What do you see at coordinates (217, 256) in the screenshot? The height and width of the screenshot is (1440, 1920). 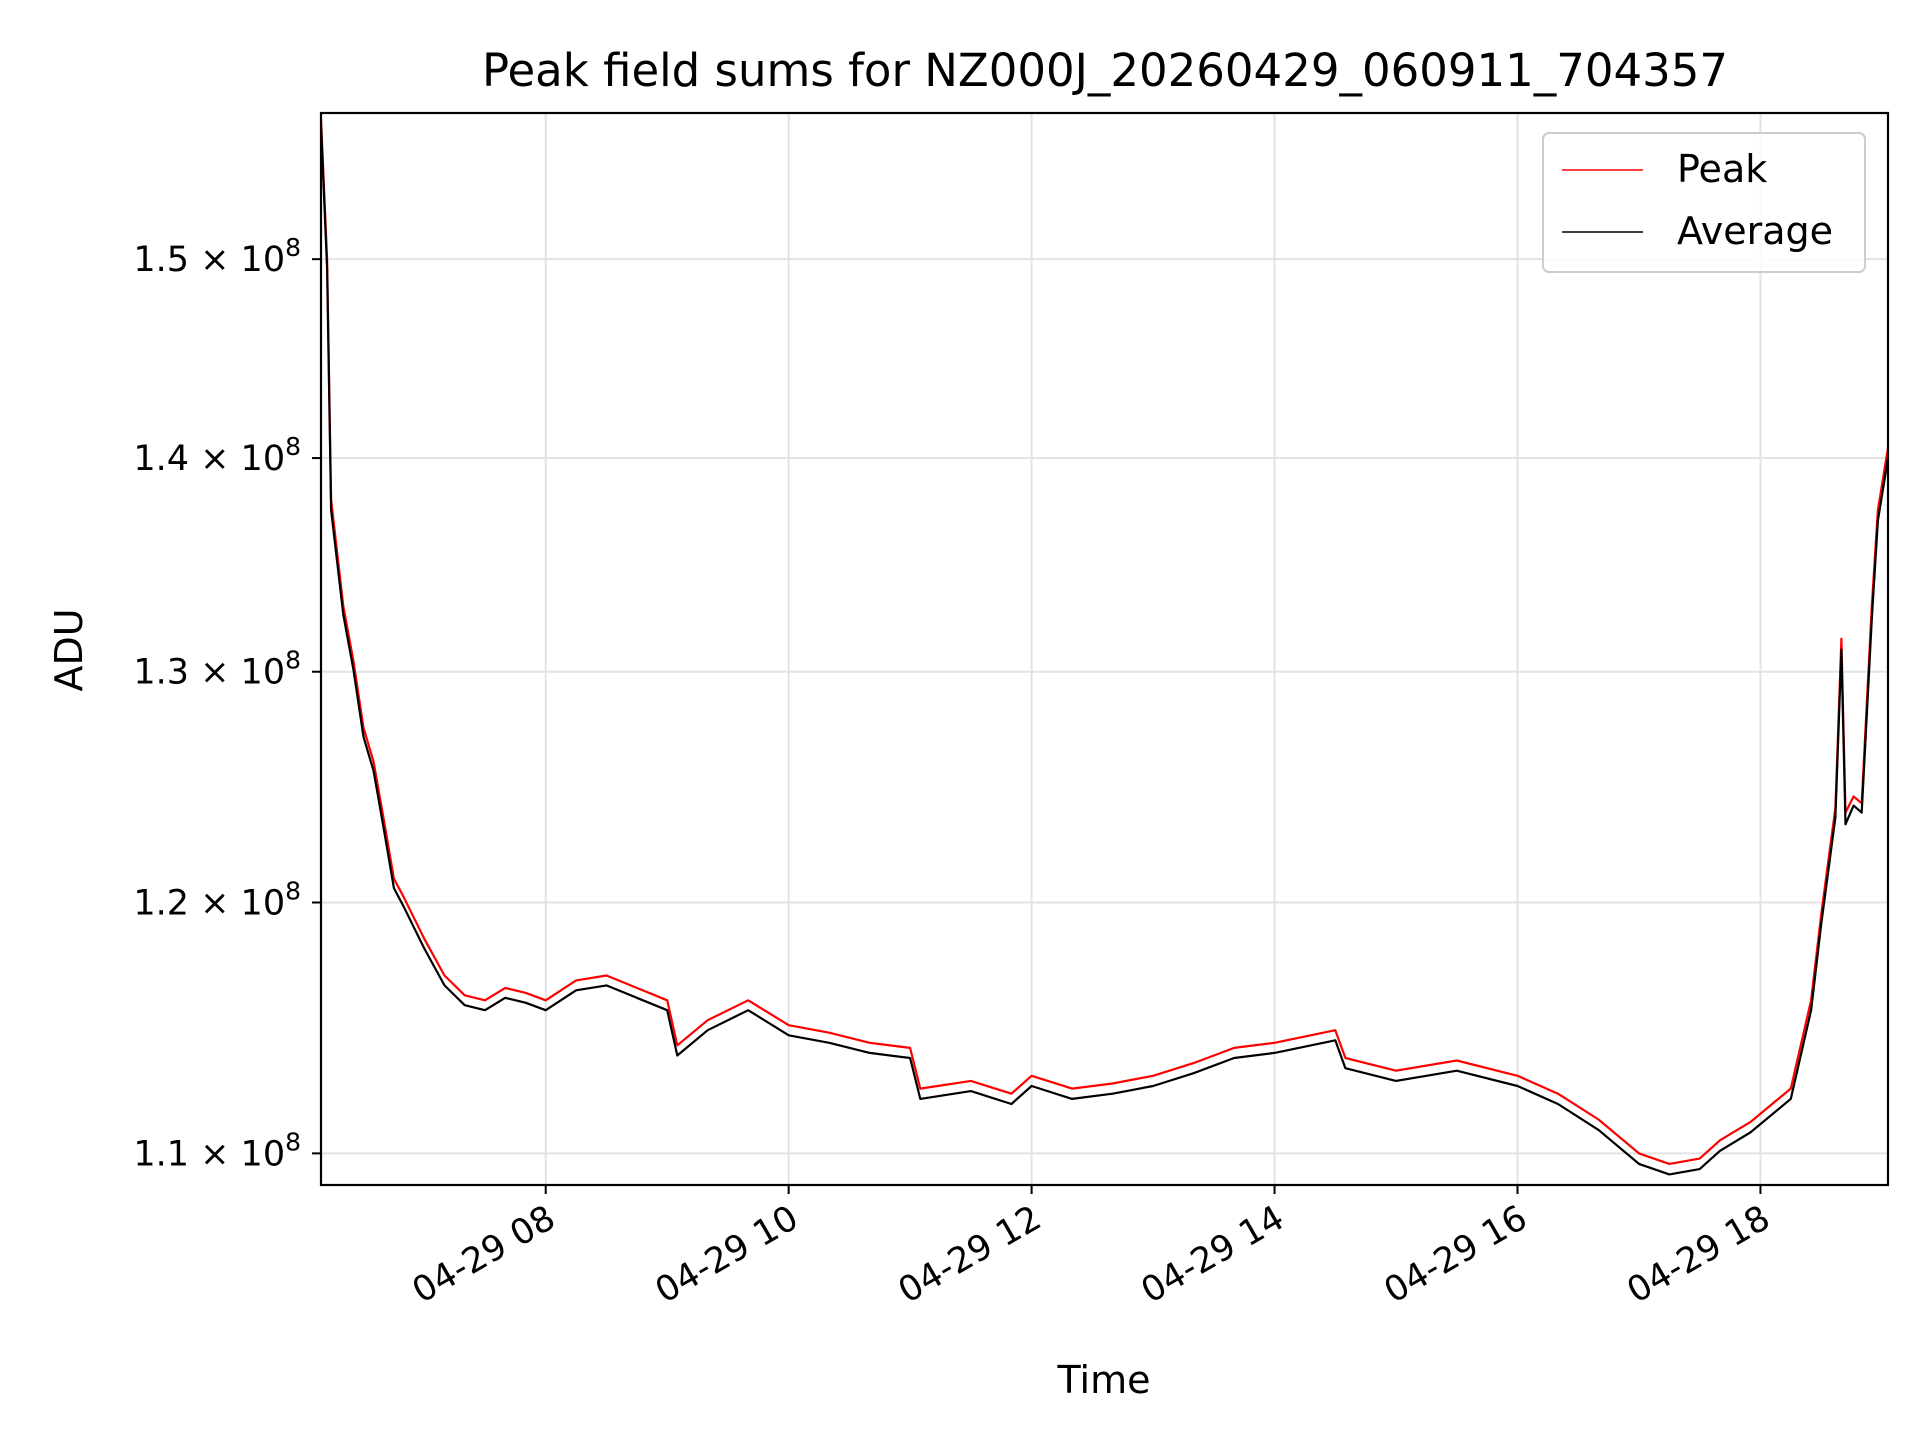 I see `y-tick-label: 1.5 × 108` at bounding box center [217, 256].